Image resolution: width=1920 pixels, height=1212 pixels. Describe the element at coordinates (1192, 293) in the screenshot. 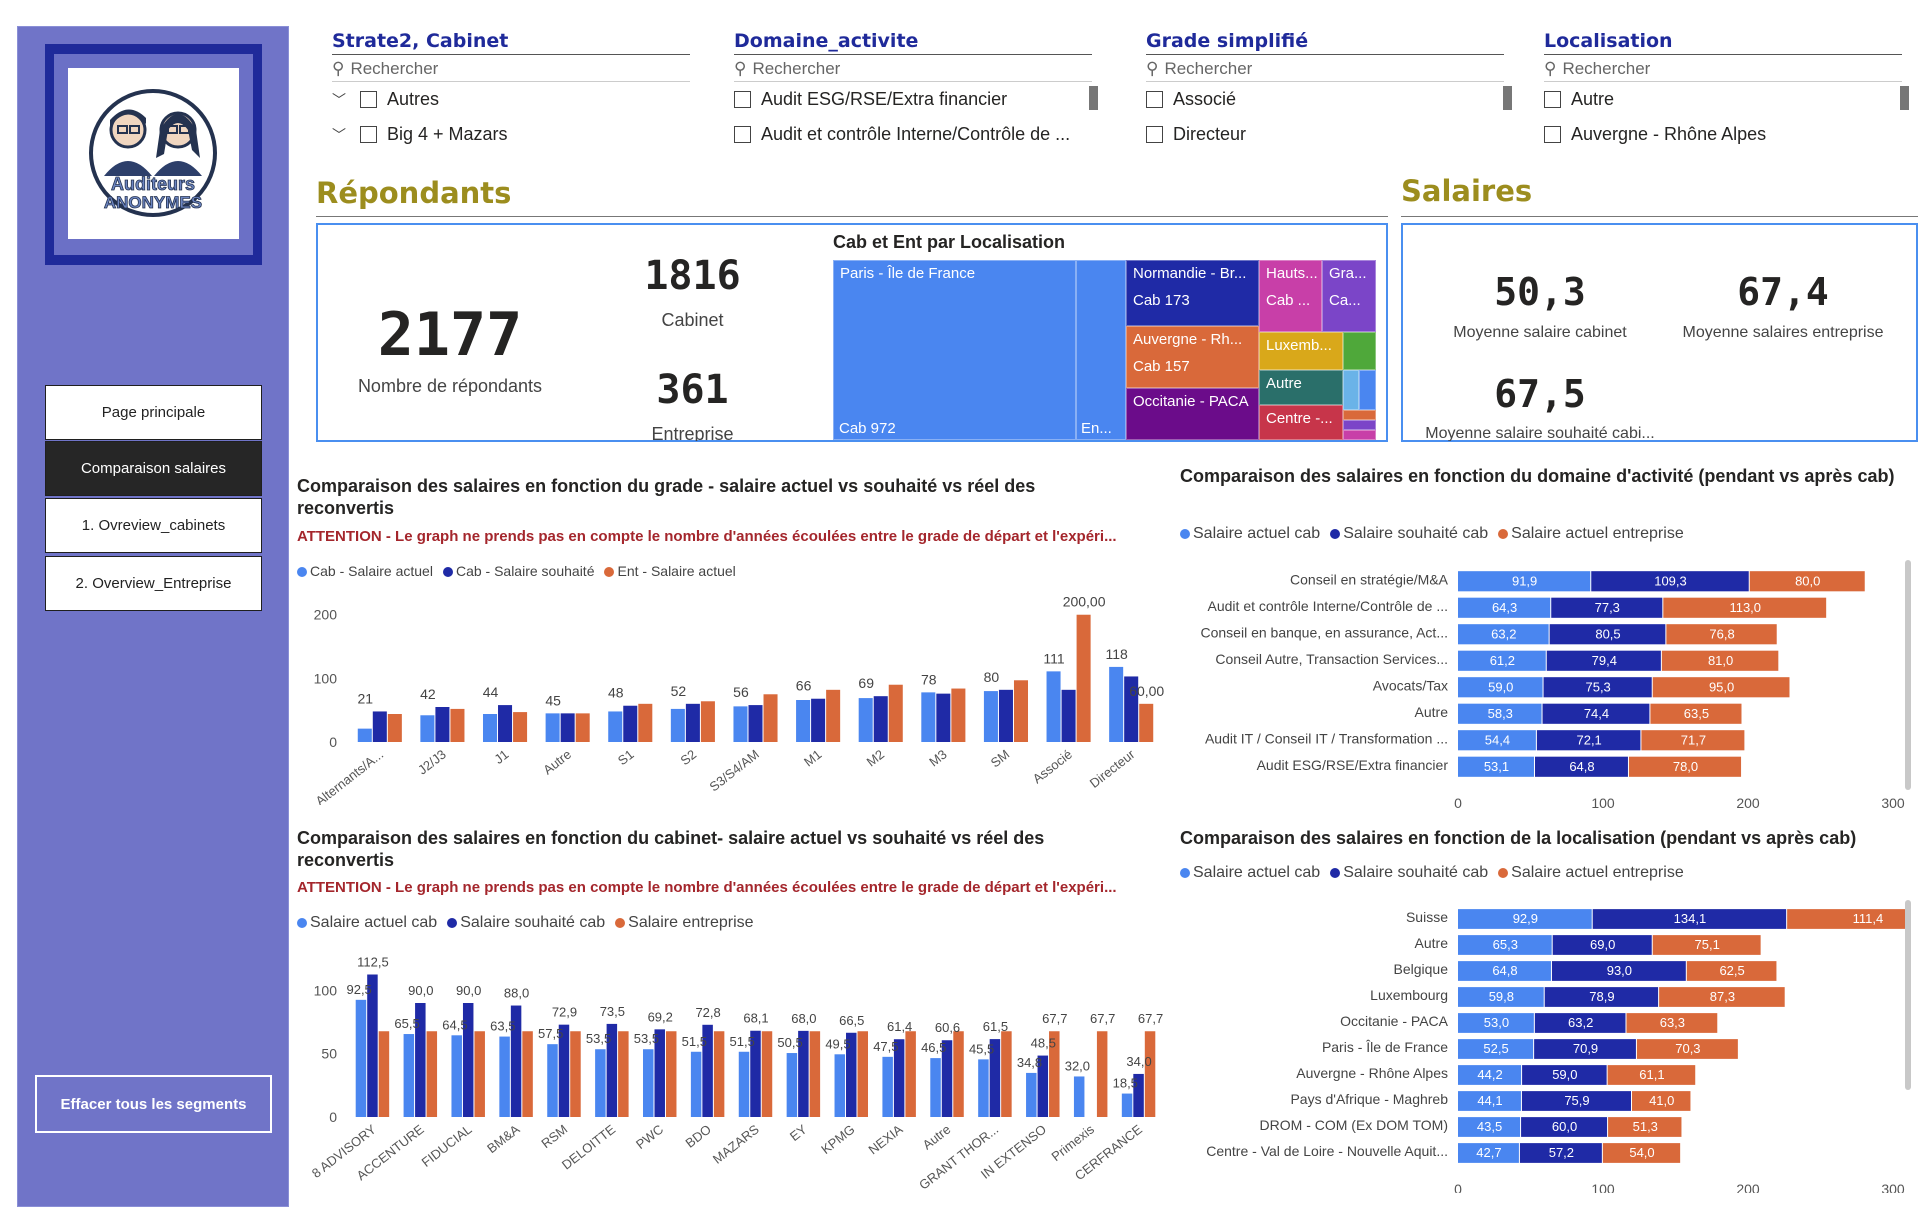

I see `treemap-cell-normandie: Normandie - Br... Cab 173` at that location.